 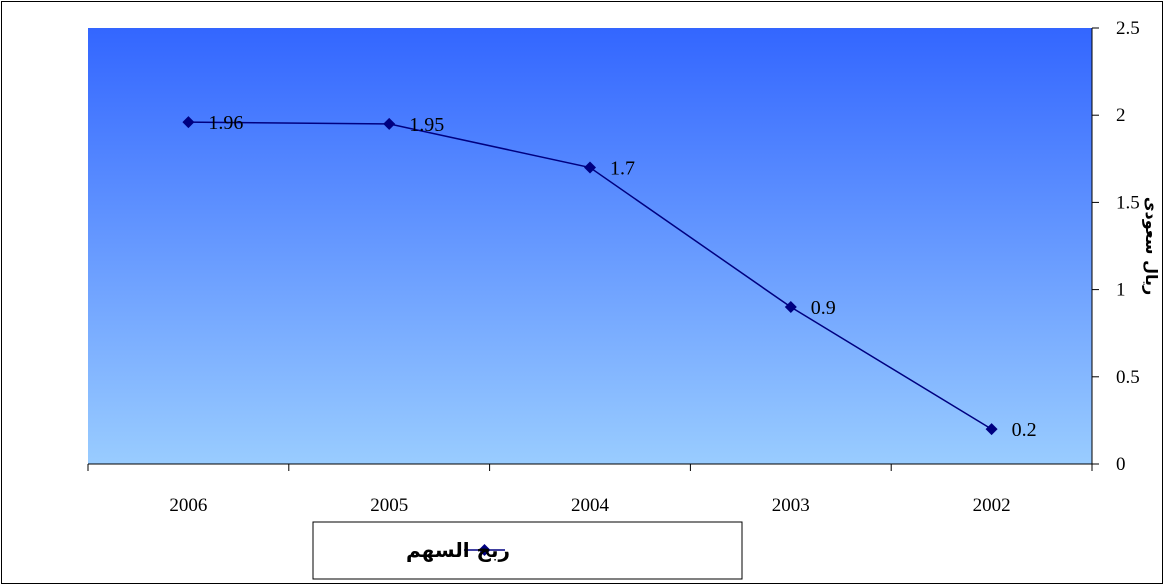 What do you see at coordinates (1121, 464) in the screenshot?
I see `y-tick-label: 0` at bounding box center [1121, 464].